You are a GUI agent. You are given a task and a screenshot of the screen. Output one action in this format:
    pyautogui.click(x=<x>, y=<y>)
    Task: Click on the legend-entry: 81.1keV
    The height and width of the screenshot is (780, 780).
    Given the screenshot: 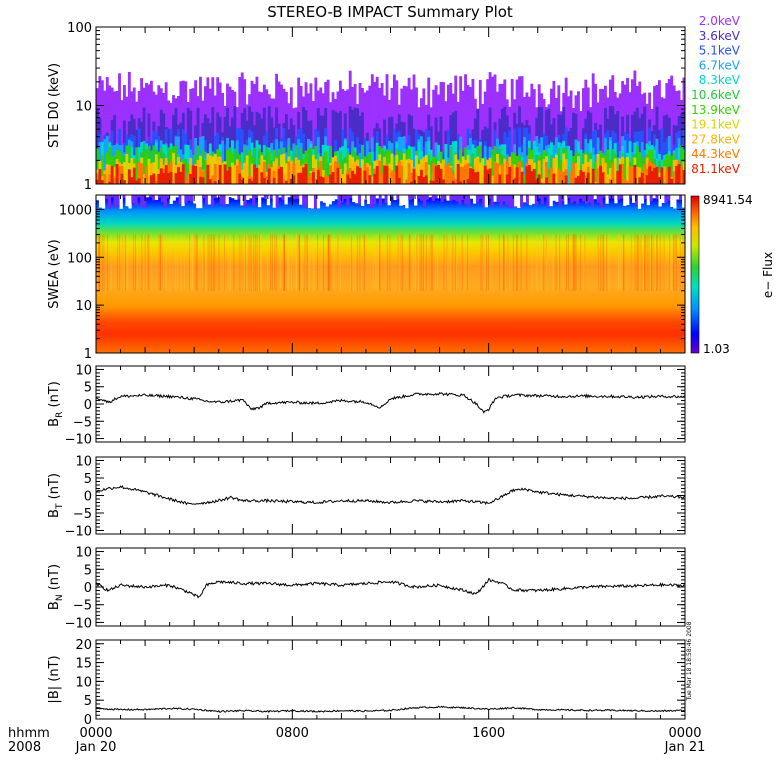 What is the action you would take?
    pyautogui.click(x=716, y=169)
    